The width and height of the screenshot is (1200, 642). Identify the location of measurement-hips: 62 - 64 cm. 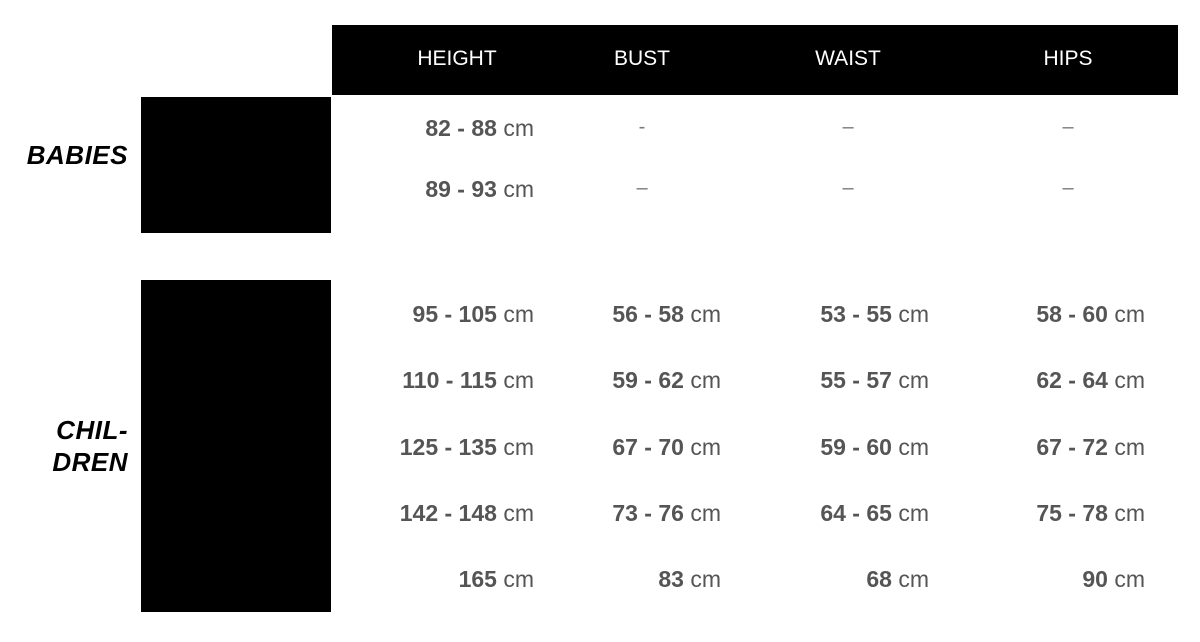
(1090, 380).